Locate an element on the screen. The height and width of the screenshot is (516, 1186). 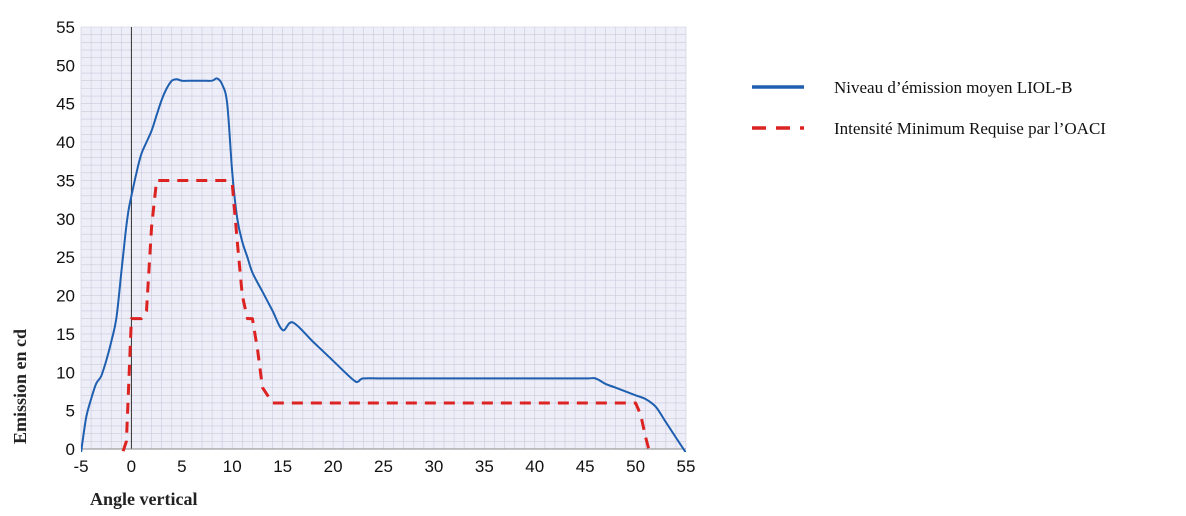
y-tick-label: 0 is located at coordinates (70, 449).